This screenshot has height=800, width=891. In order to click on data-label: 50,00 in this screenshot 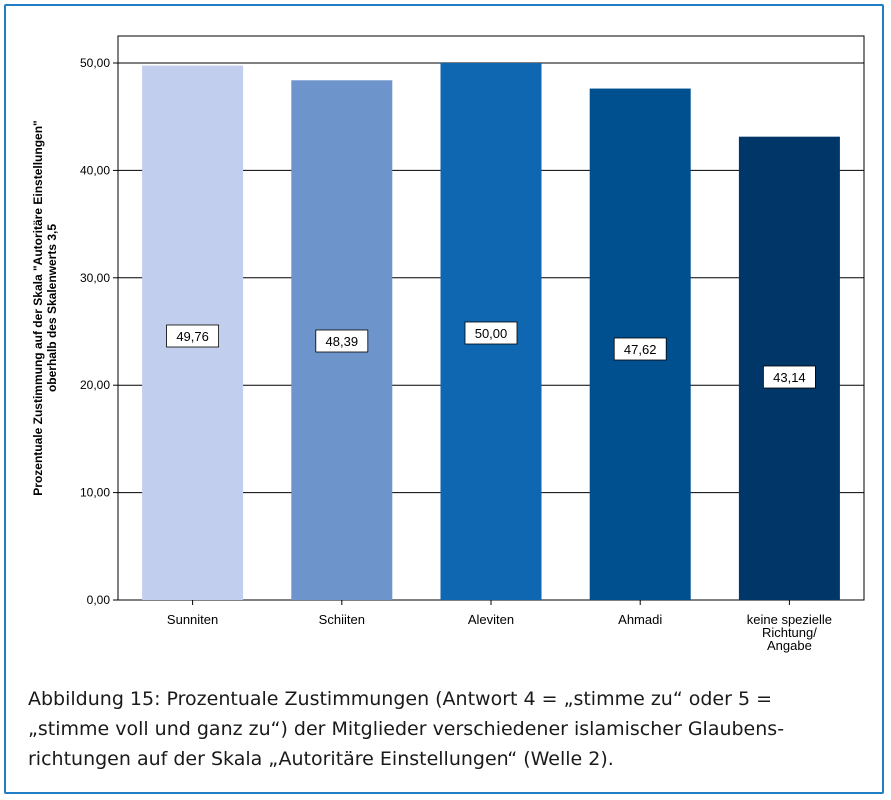, I will do `click(491, 333)`.